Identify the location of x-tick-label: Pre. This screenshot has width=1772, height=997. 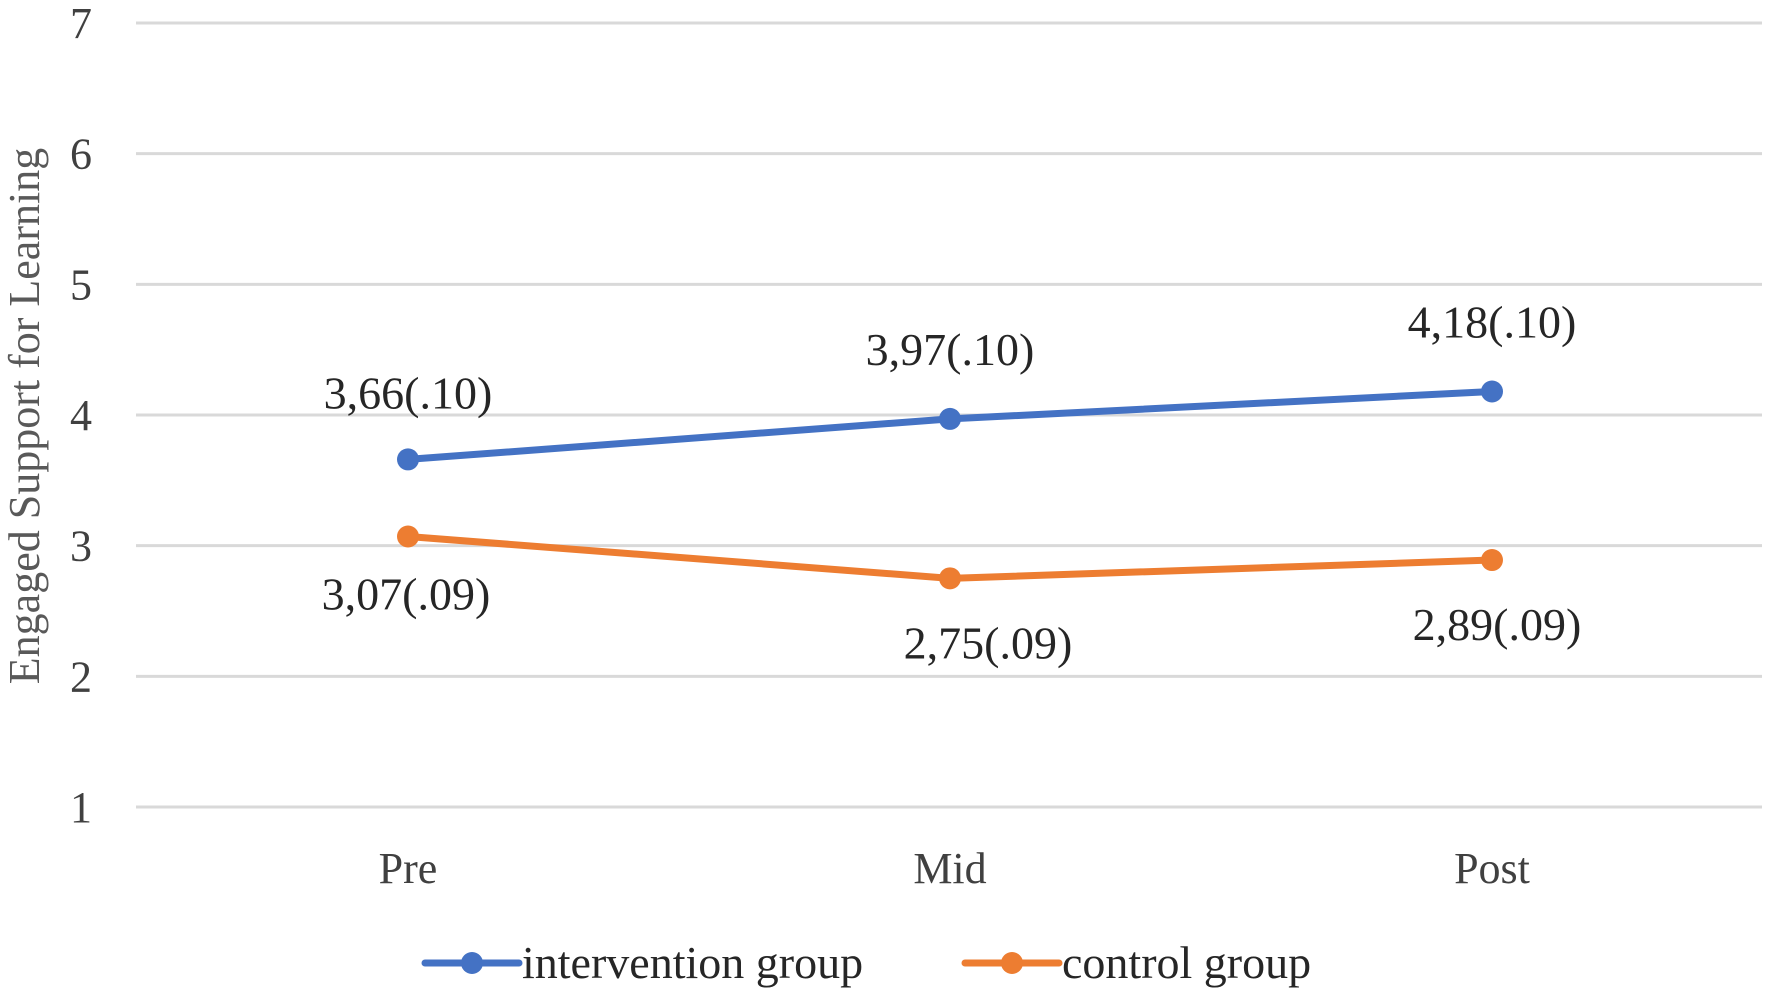
(408, 868).